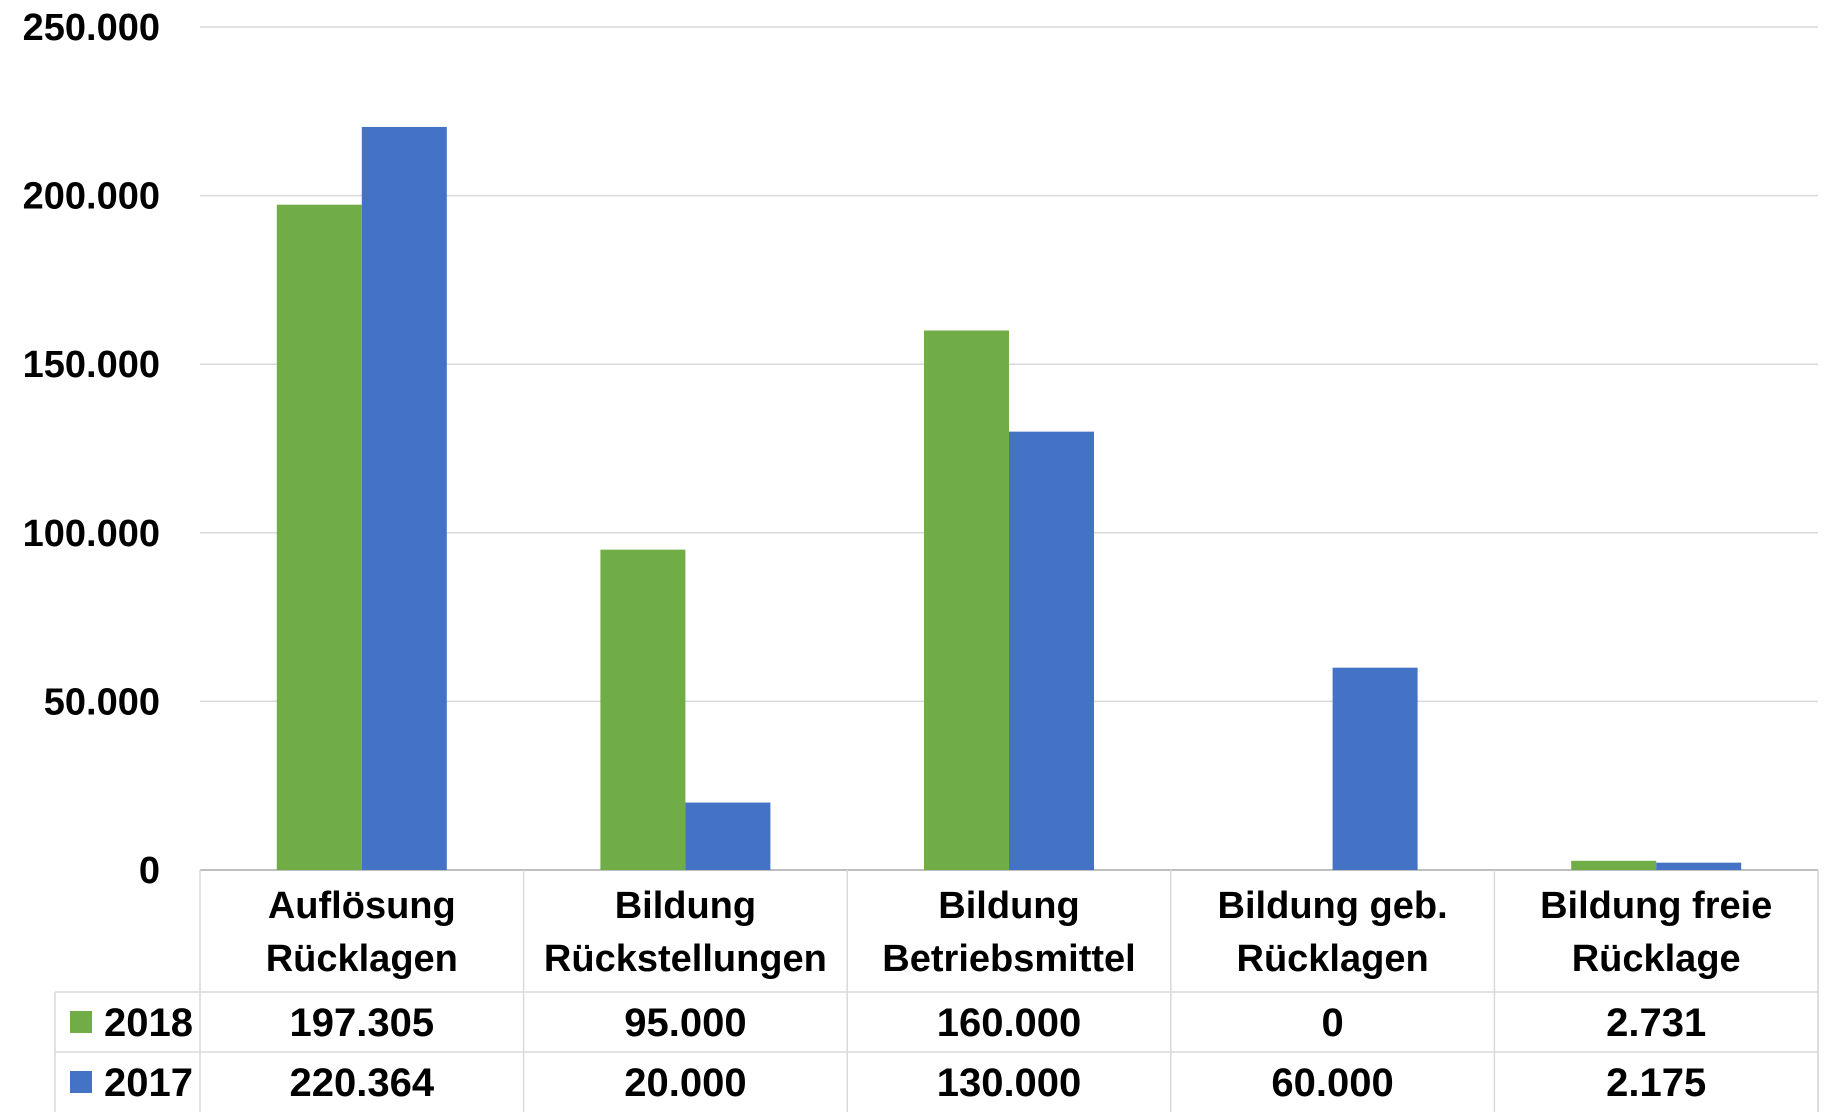  Describe the element at coordinates (91, 534) in the screenshot. I see `y-tick-label: 100.000` at that location.